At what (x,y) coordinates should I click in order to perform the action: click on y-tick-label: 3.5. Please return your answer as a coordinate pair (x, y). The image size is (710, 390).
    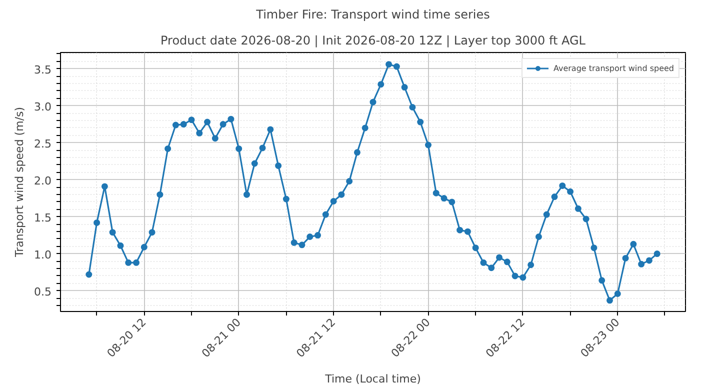
    Looking at the image, I should click on (43, 69).